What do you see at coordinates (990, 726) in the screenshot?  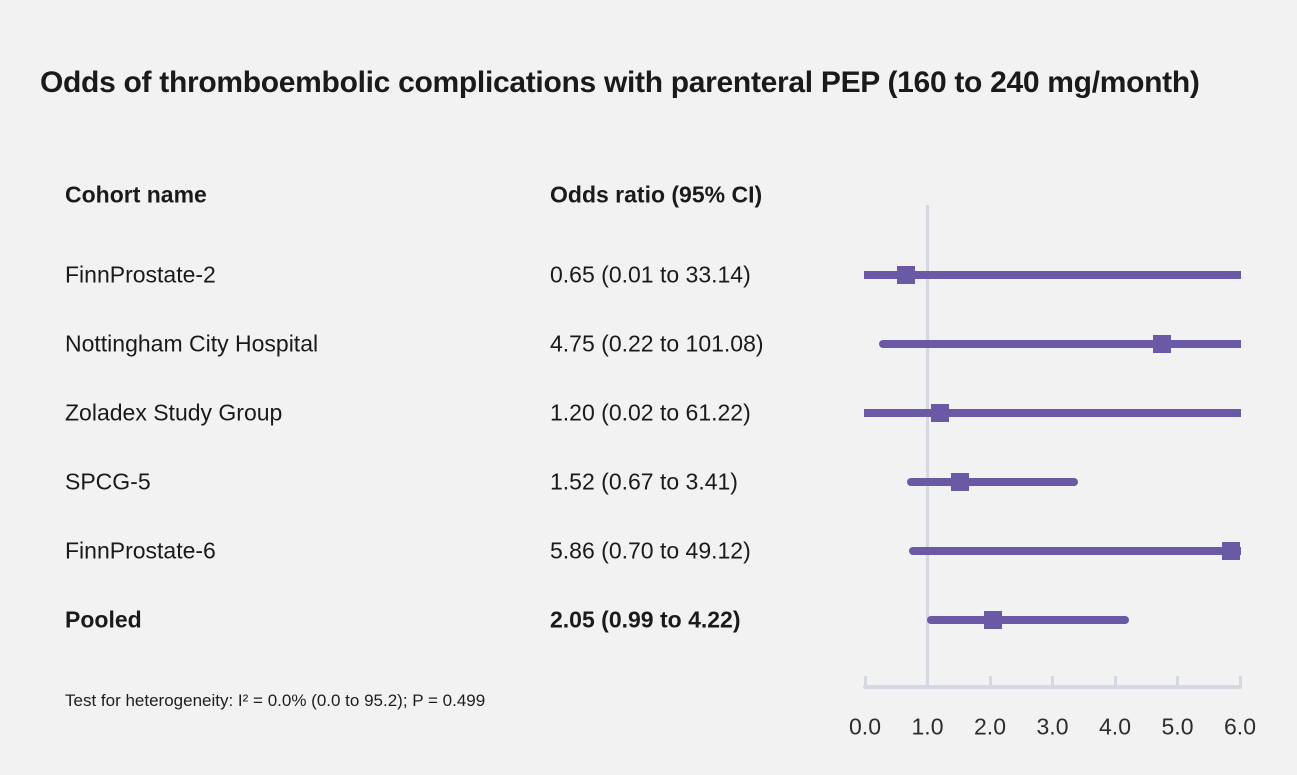 I see `x-axis-tick-label: 2.0` at bounding box center [990, 726].